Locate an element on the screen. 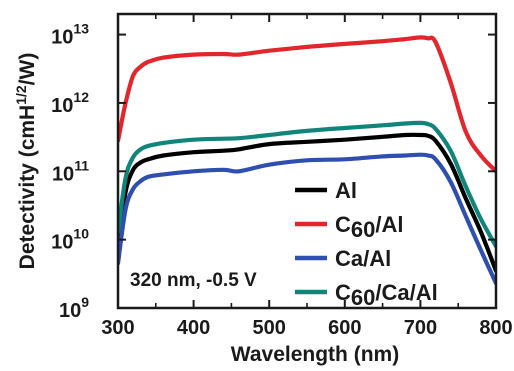  legend-label: Ca/Al is located at coordinates (363, 258).